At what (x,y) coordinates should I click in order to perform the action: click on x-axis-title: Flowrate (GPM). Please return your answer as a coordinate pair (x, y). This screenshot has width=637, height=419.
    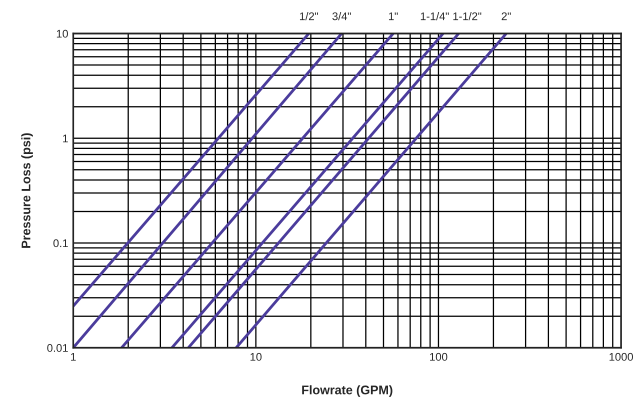
    Looking at the image, I should click on (347, 391).